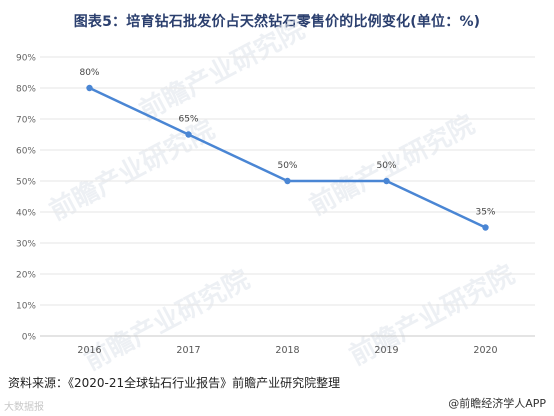  What do you see at coordinates (188, 120) in the screenshot?
I see `data-label: 65%` at bounding box center [188, 120].